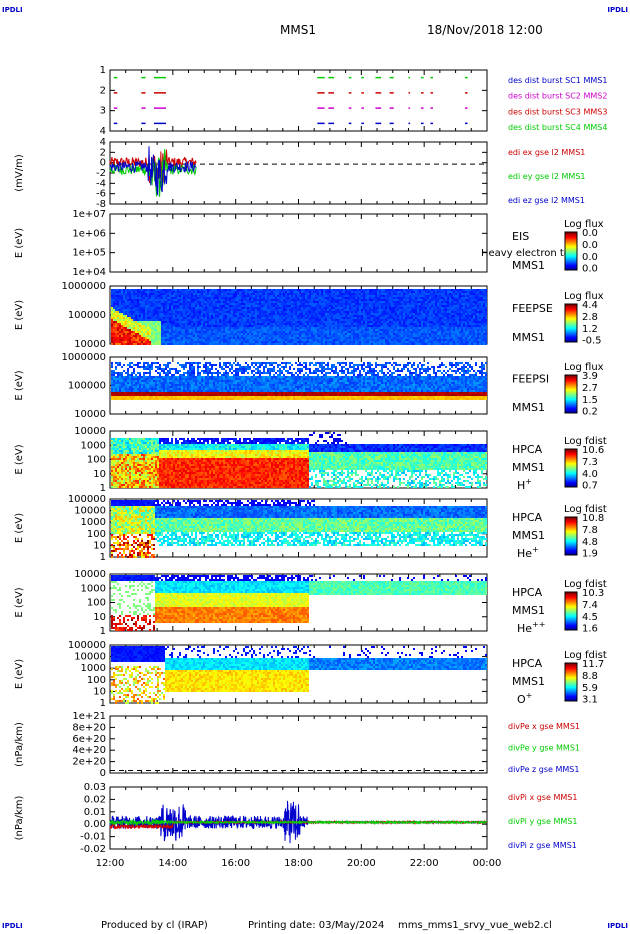  Describe the element at coordinates (103, 90) in the screenshot. I see `y-tick-label-burst: 2` at that location.